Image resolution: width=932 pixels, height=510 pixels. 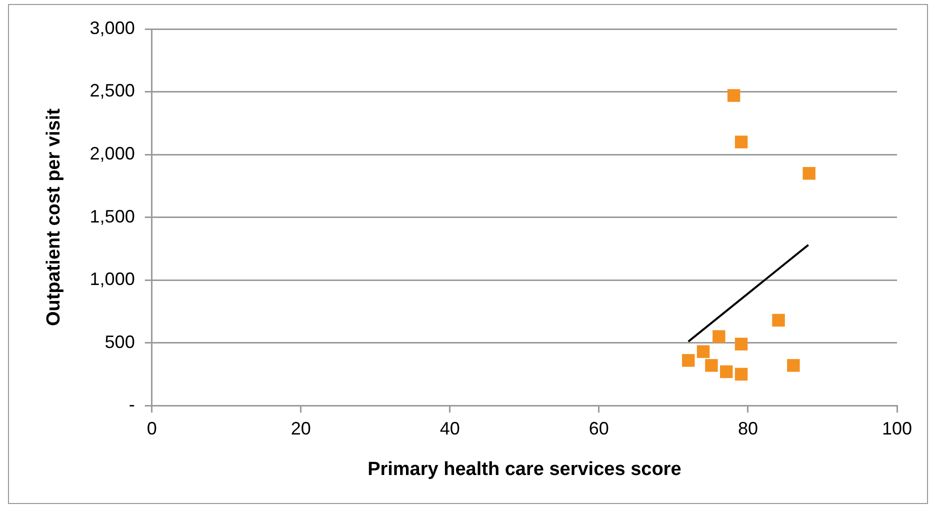 I want to click on y-tick-label: 1,000, so click(x=112, y=279).